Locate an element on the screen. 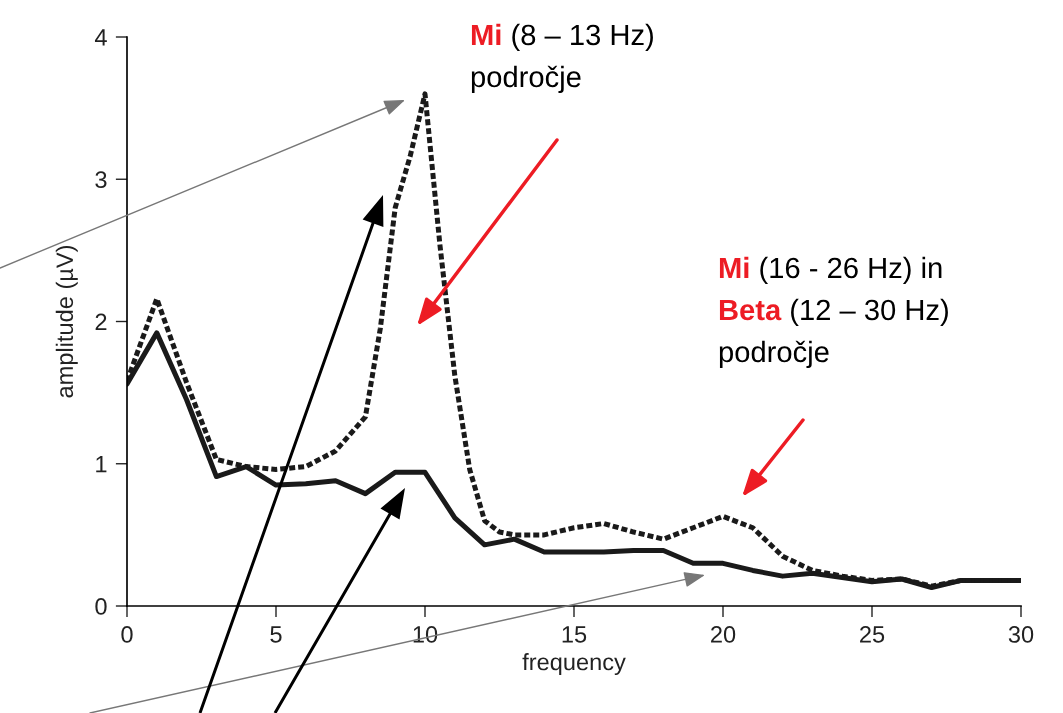 This screenshot has width=1063, height=713. x-tick-label: 0 is located at coordinates (127, 634).